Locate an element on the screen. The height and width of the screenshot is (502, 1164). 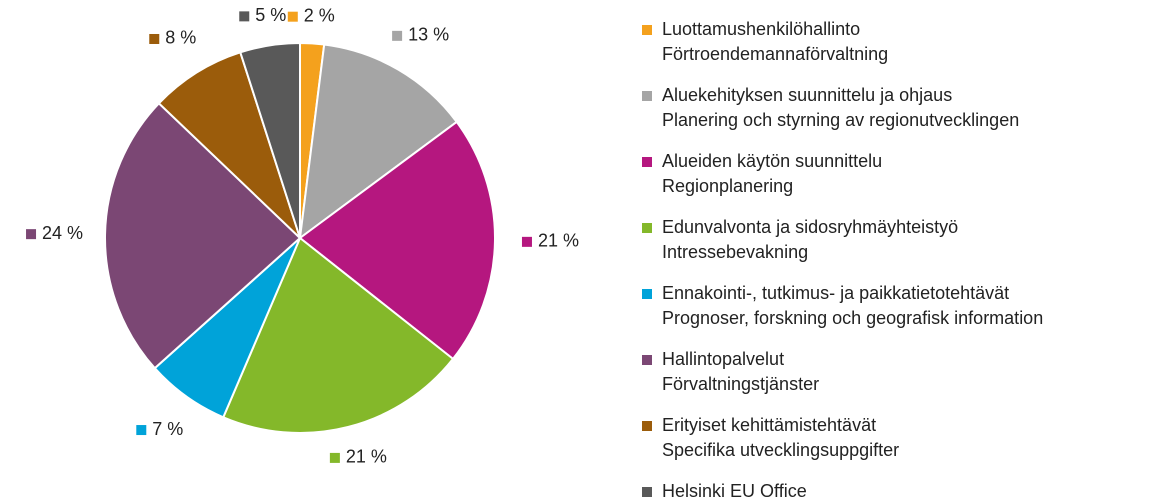
data-label: 5 % is located at coordinates (270, 15).